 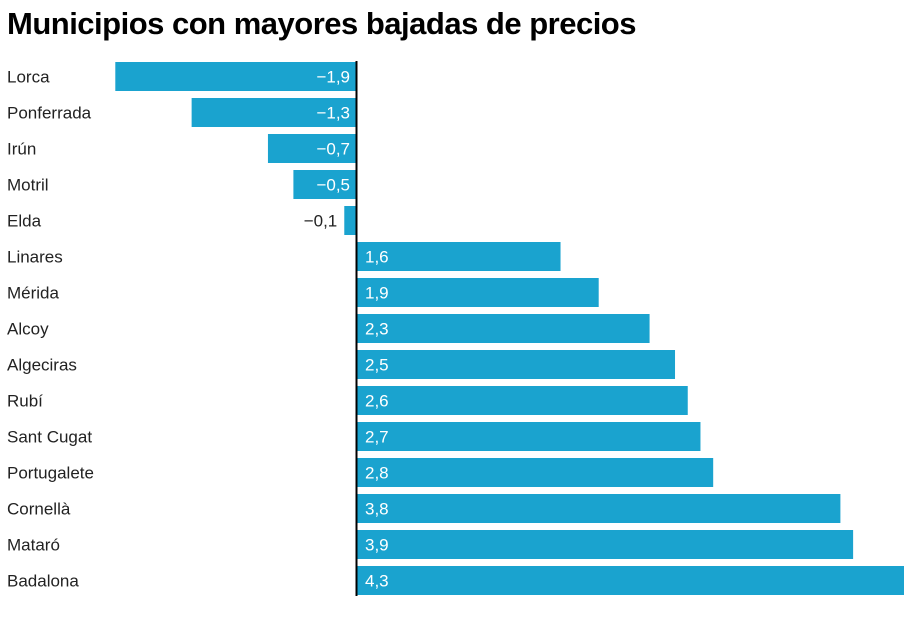 What do you see at coordinates (377, 437) in the screenshot?
I see `value-label: 2,7` at bounding box center [377, 437].